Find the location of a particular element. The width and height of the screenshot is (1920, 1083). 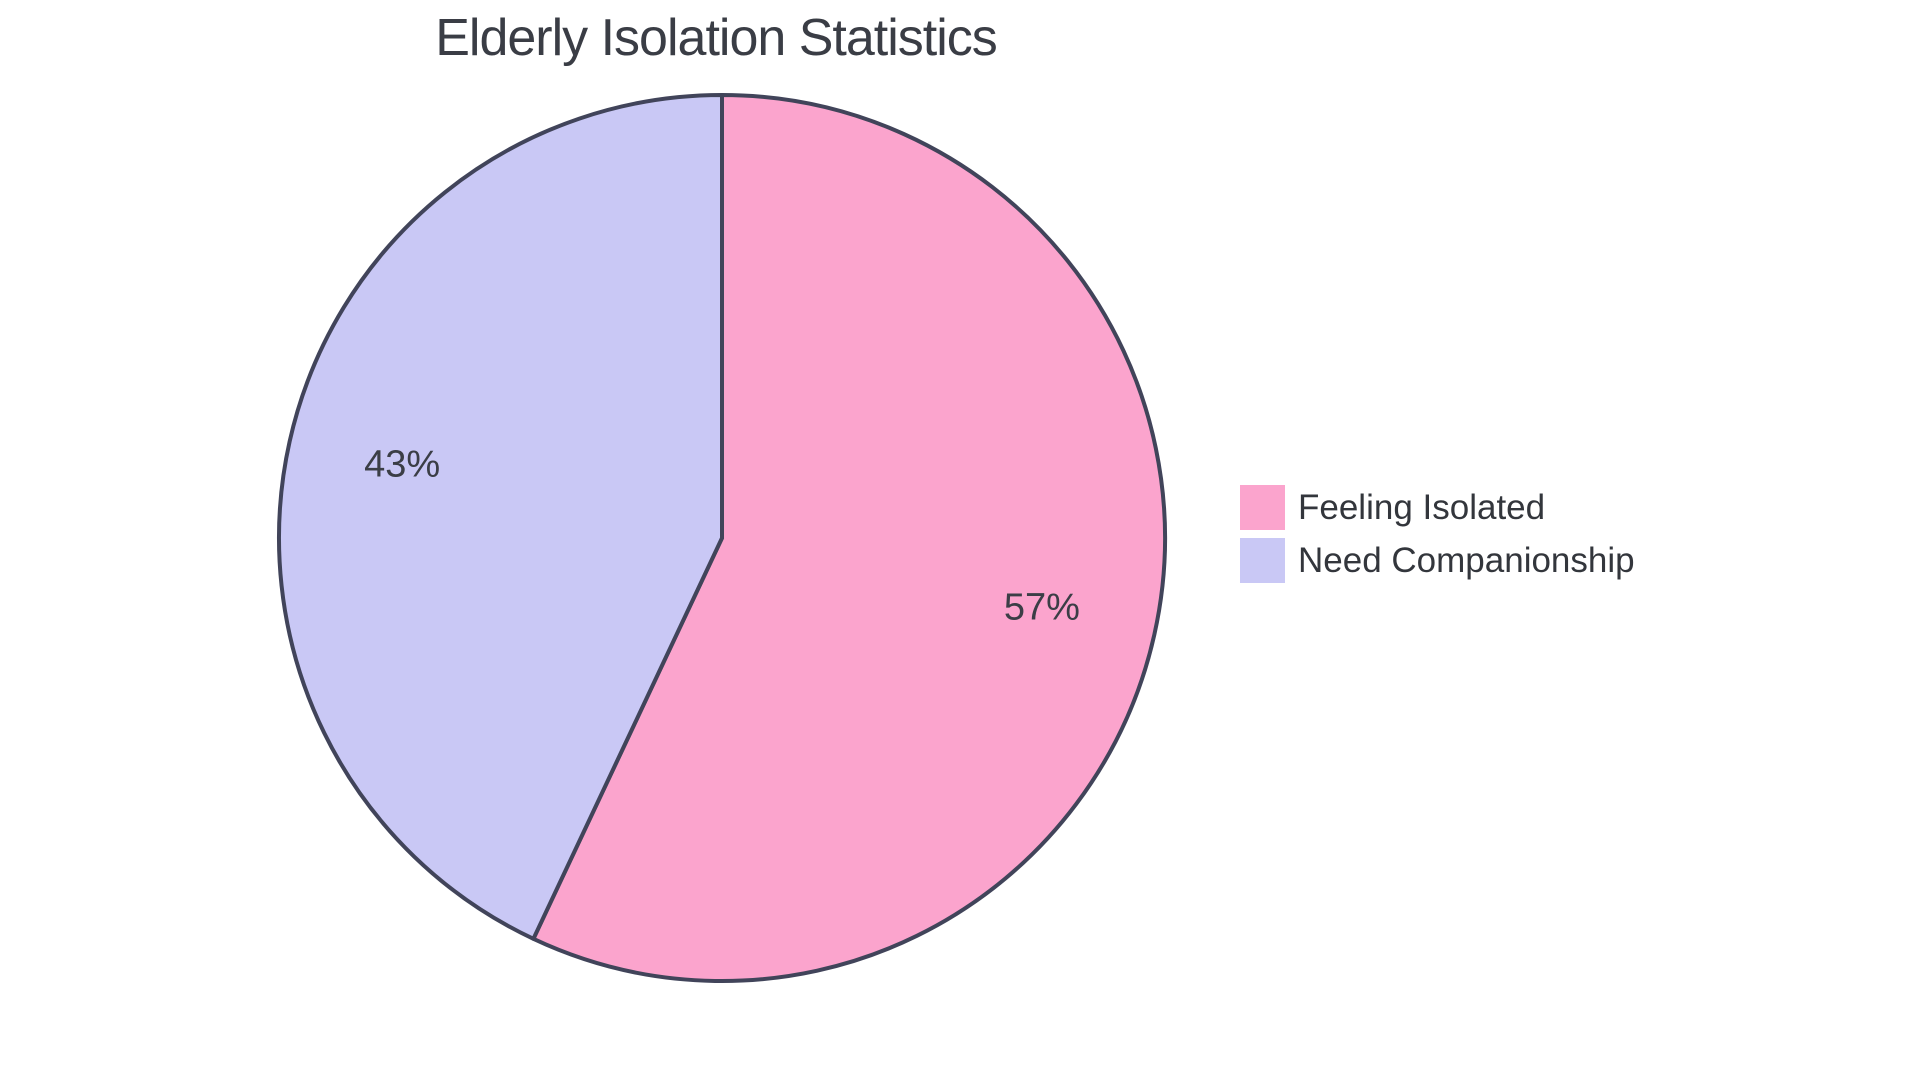

legend-item-feeling-isolated: Feeling Isolated is located at coordinates (1437, 507).